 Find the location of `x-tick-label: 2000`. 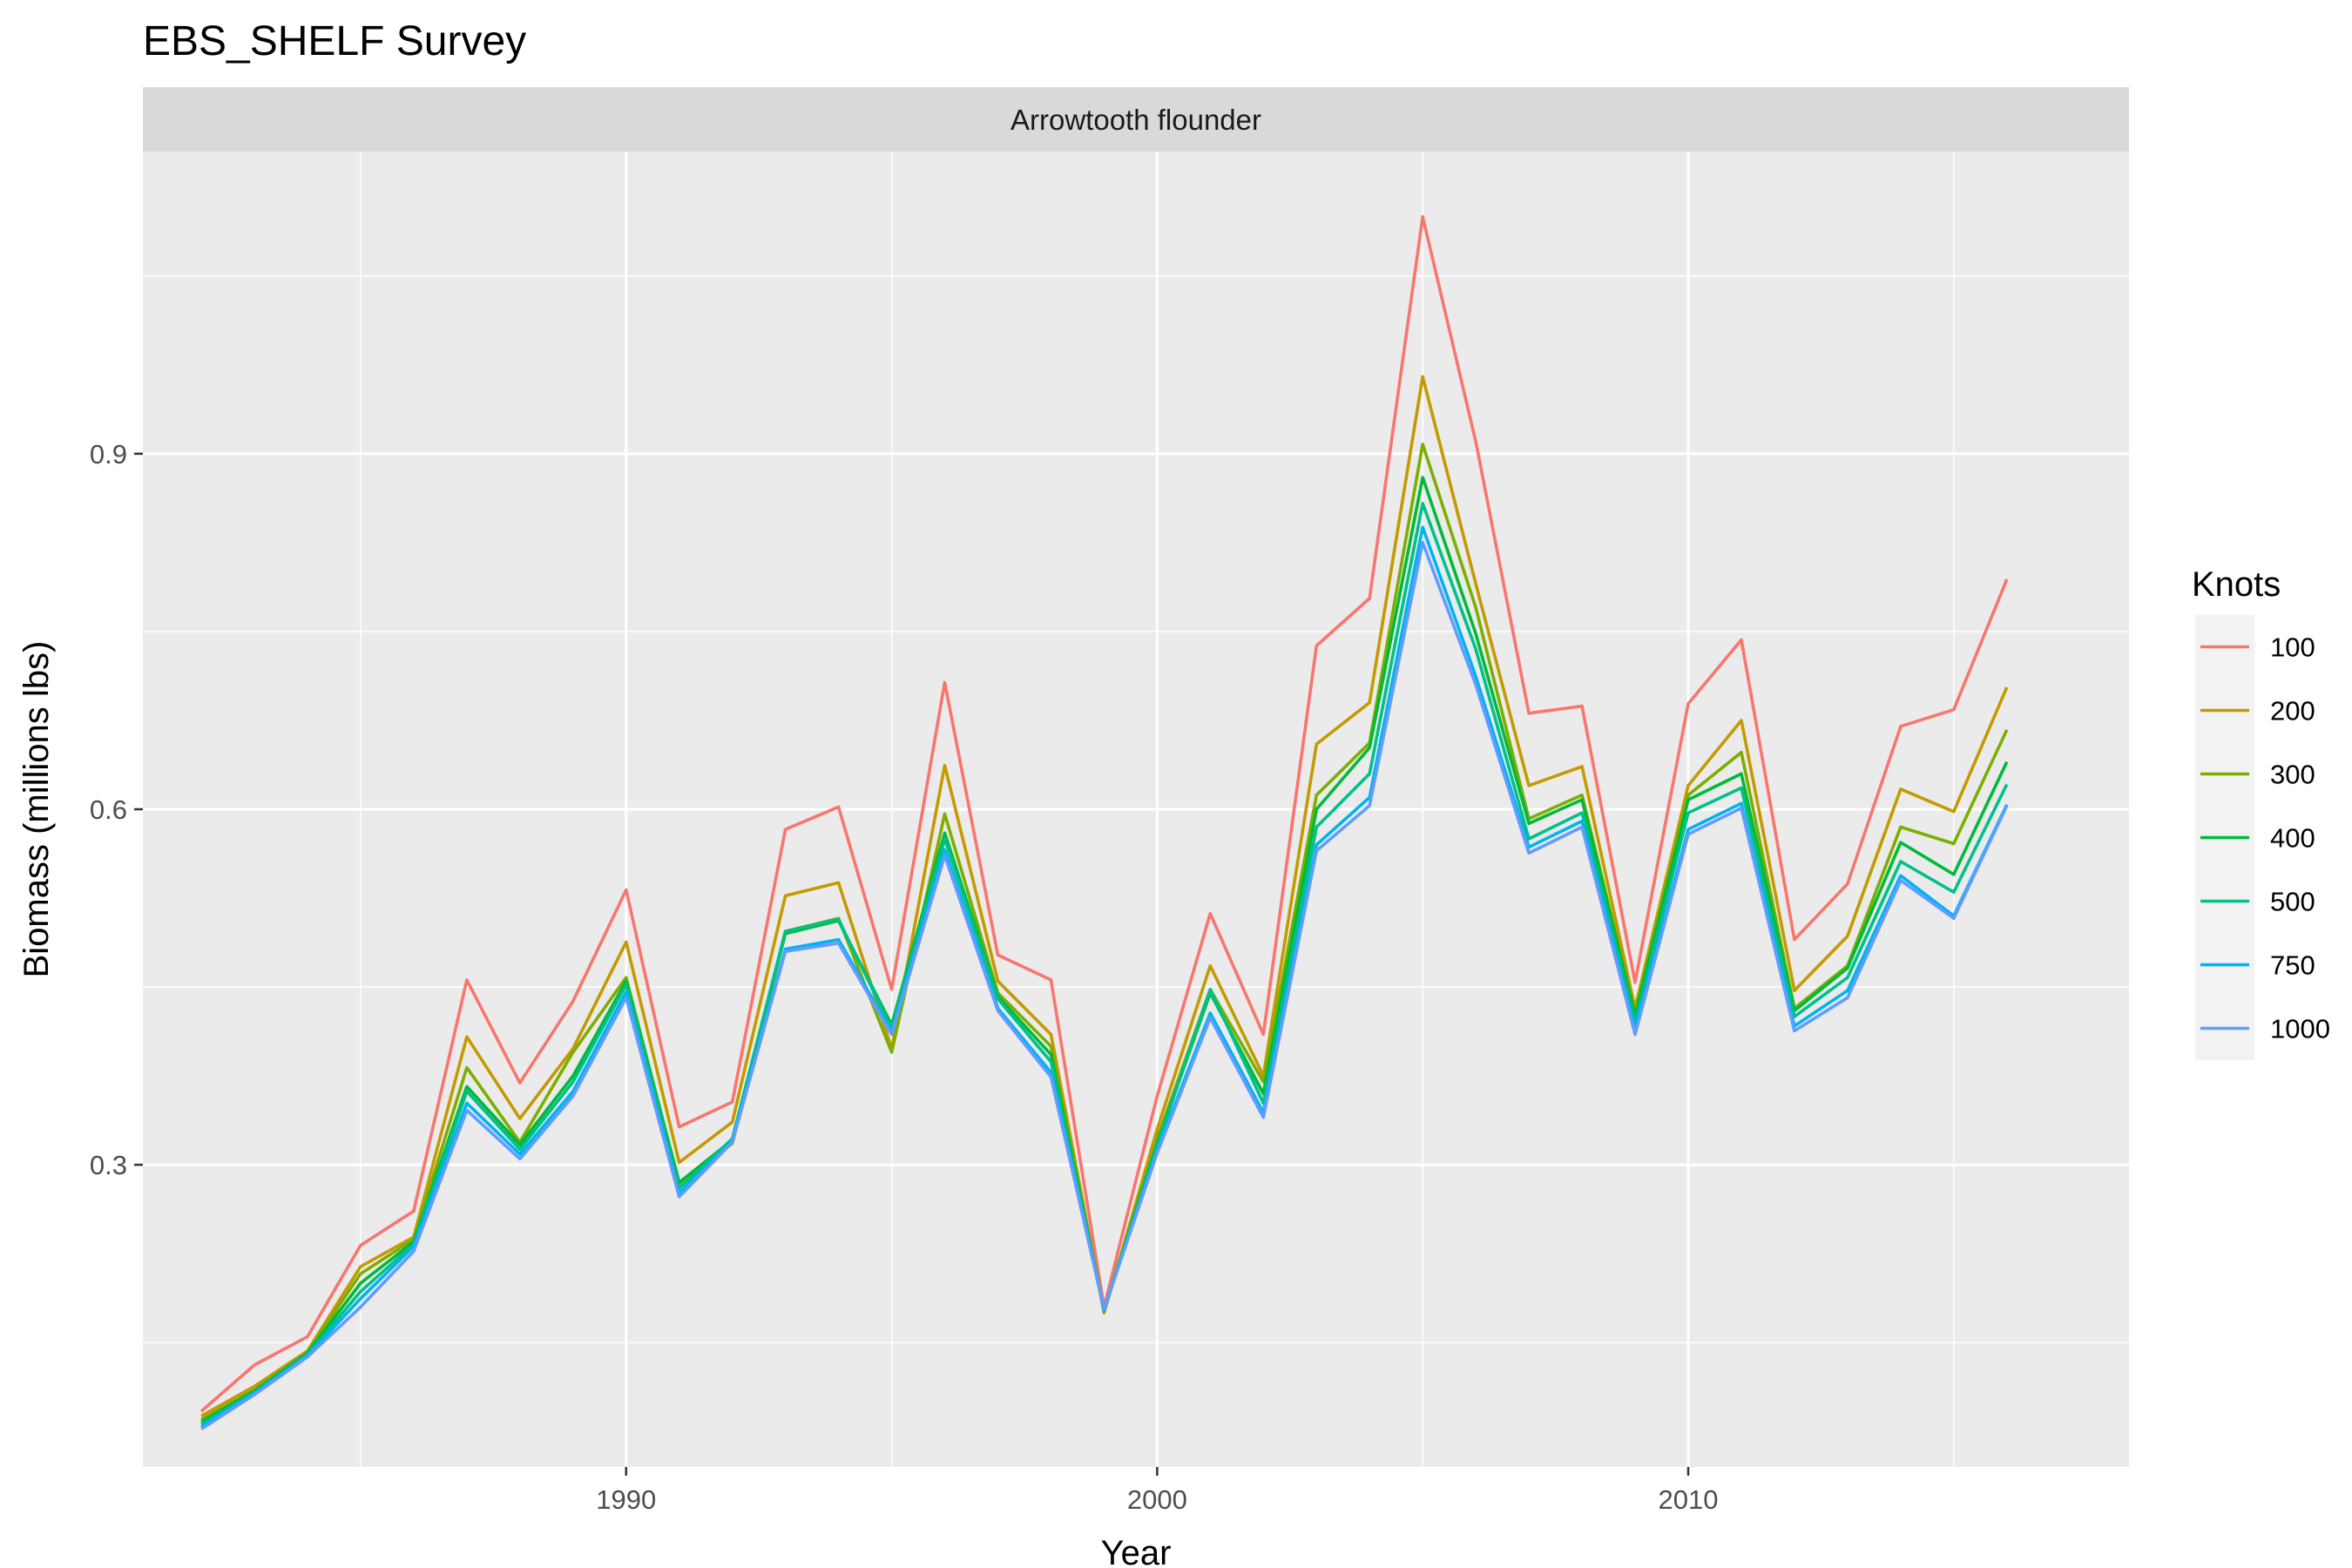

x-tick-label: 2000 is located at coordinates (1157, 1499).